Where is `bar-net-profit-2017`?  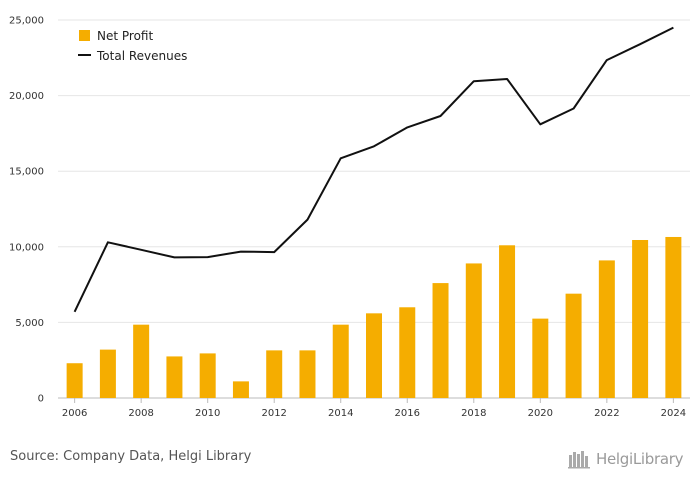 bar-net-profit-2017 is located at coordinates (440, 340).